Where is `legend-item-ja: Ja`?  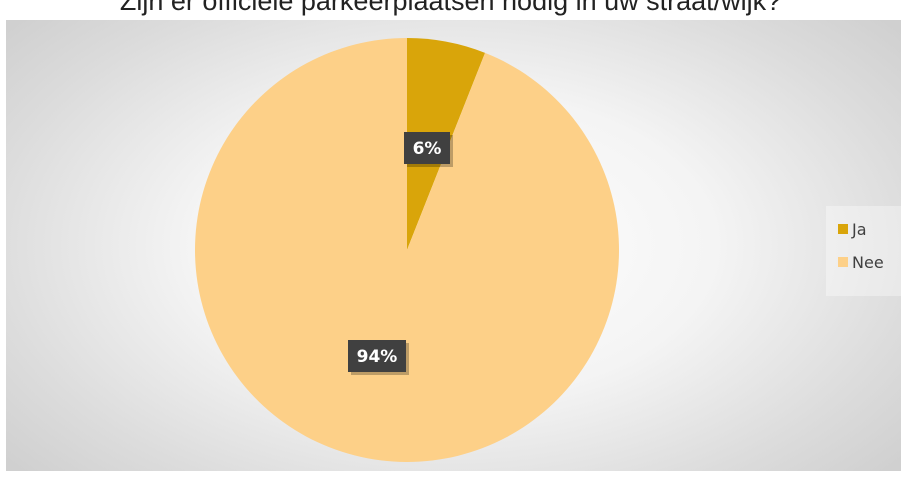
legend-item-ja: Ja is located at coordinates (852, 229).